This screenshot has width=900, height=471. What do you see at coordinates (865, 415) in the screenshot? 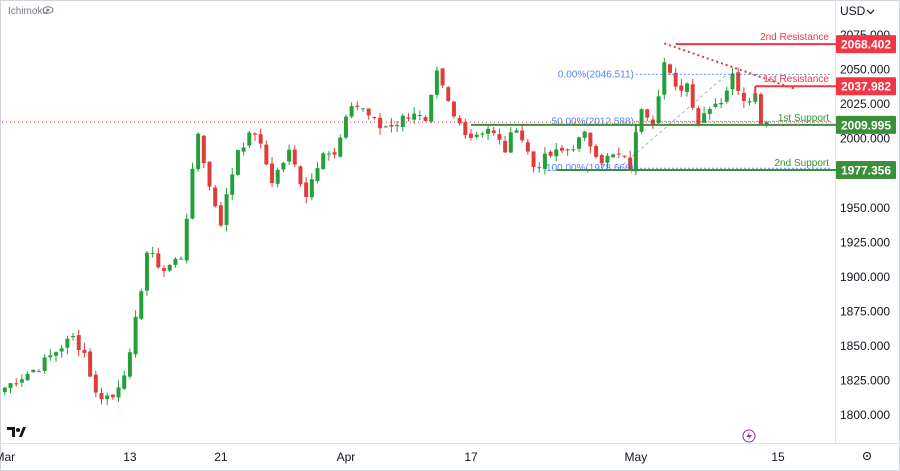
I see `y-tick-label: 1800.000` at bounding box center [865, 415].